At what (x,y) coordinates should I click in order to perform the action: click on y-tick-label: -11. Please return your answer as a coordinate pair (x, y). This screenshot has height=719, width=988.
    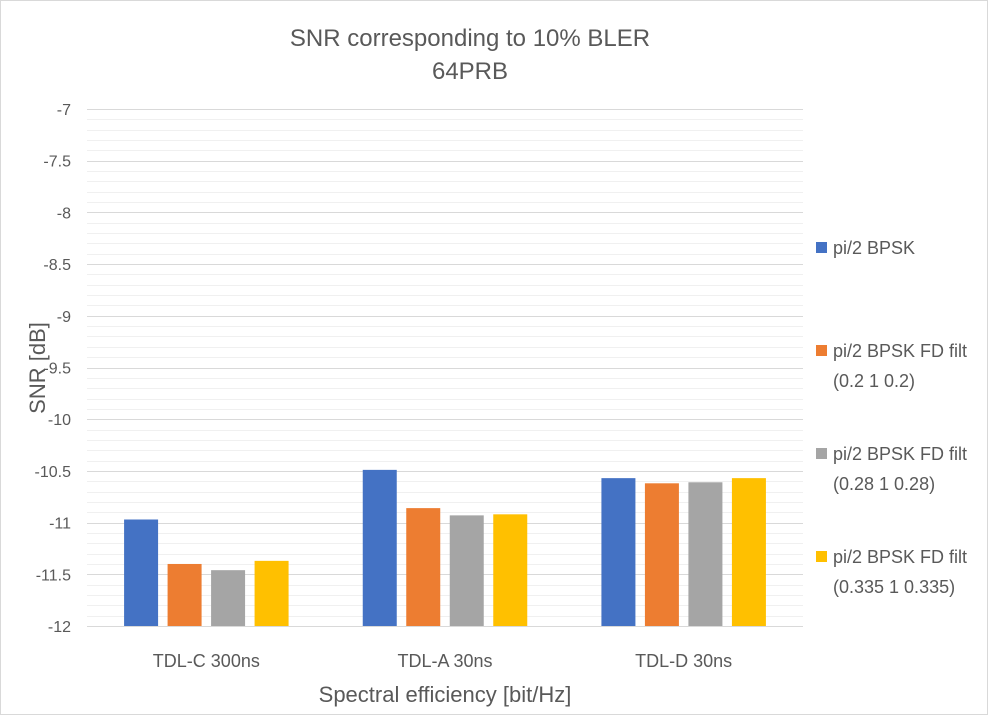
    Looking at the image, I should click on (60, 524).